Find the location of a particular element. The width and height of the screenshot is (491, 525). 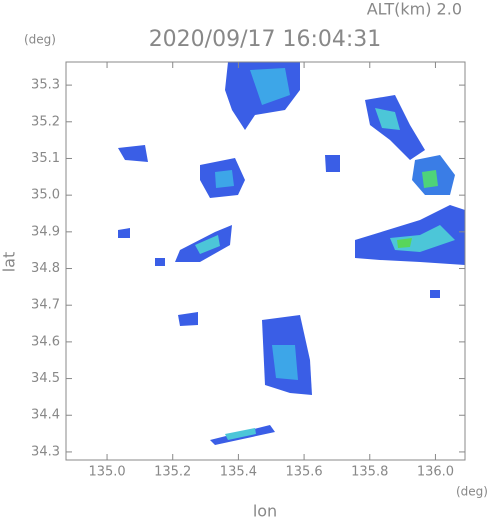

chart-title: 2020/09/17 16:04:31 is located at coordinates (265, 39).